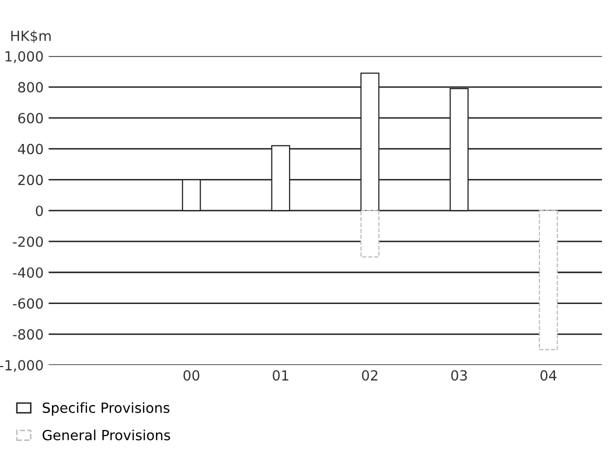  What do you see at coordinates (27, 272) in the screenshot?
I see `y-tick-label: -400` at bounding box center [27, 272].